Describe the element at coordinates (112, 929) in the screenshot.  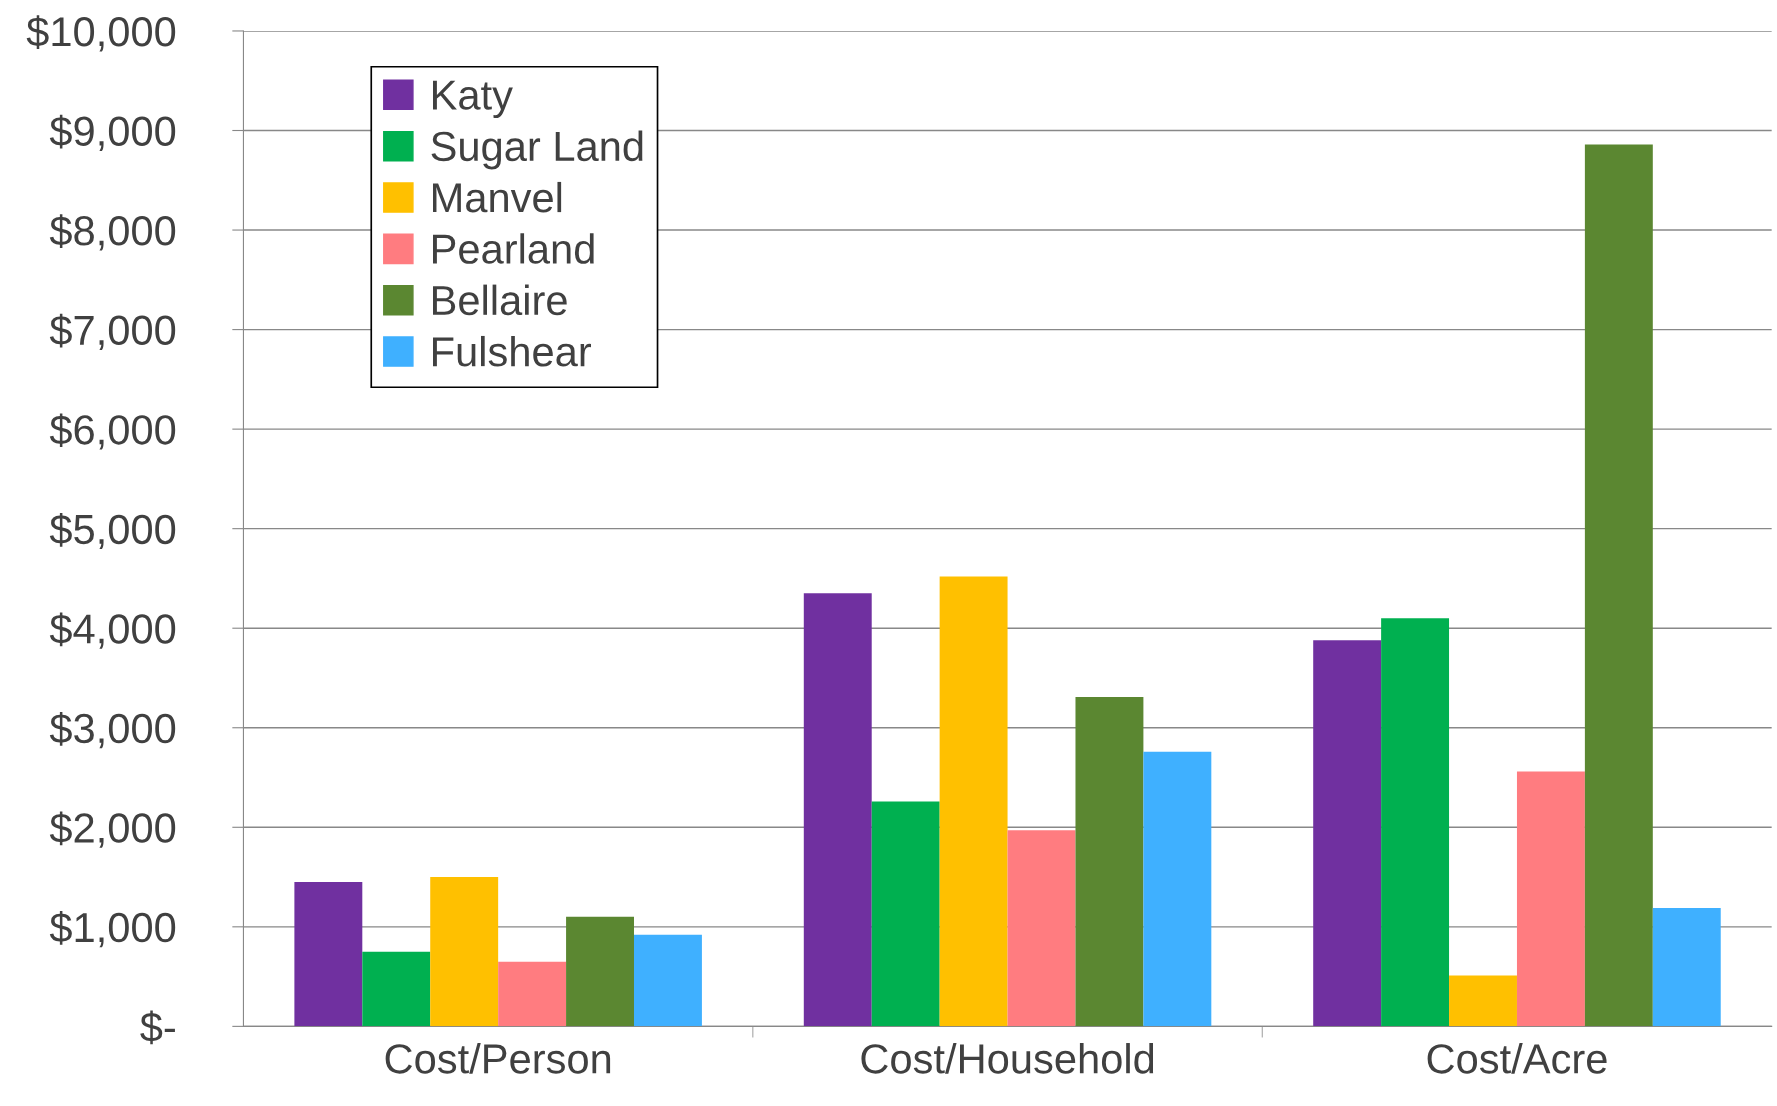
I see `y-tick-label: $1,000` at that location.